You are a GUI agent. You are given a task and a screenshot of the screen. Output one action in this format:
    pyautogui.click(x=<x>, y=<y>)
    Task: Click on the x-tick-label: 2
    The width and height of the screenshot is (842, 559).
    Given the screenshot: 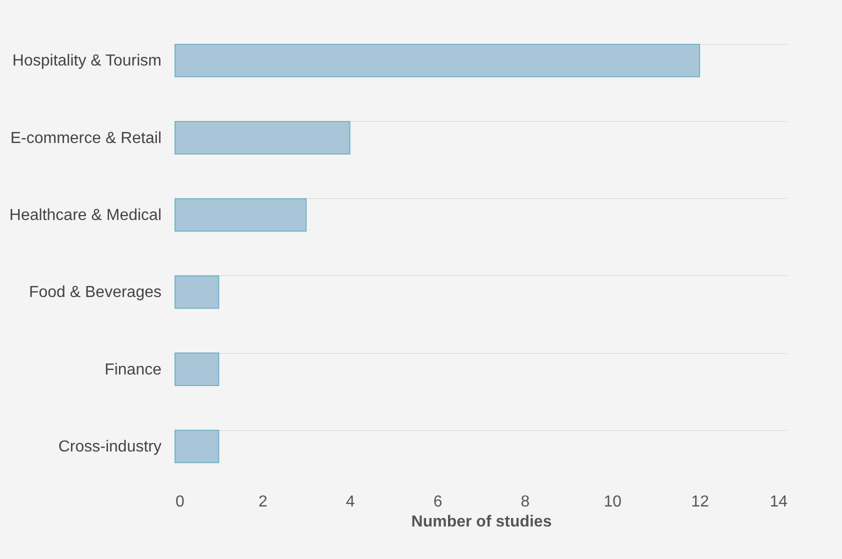 What is the action you would take?
    pyautogui.click(x=263, y=502)
    